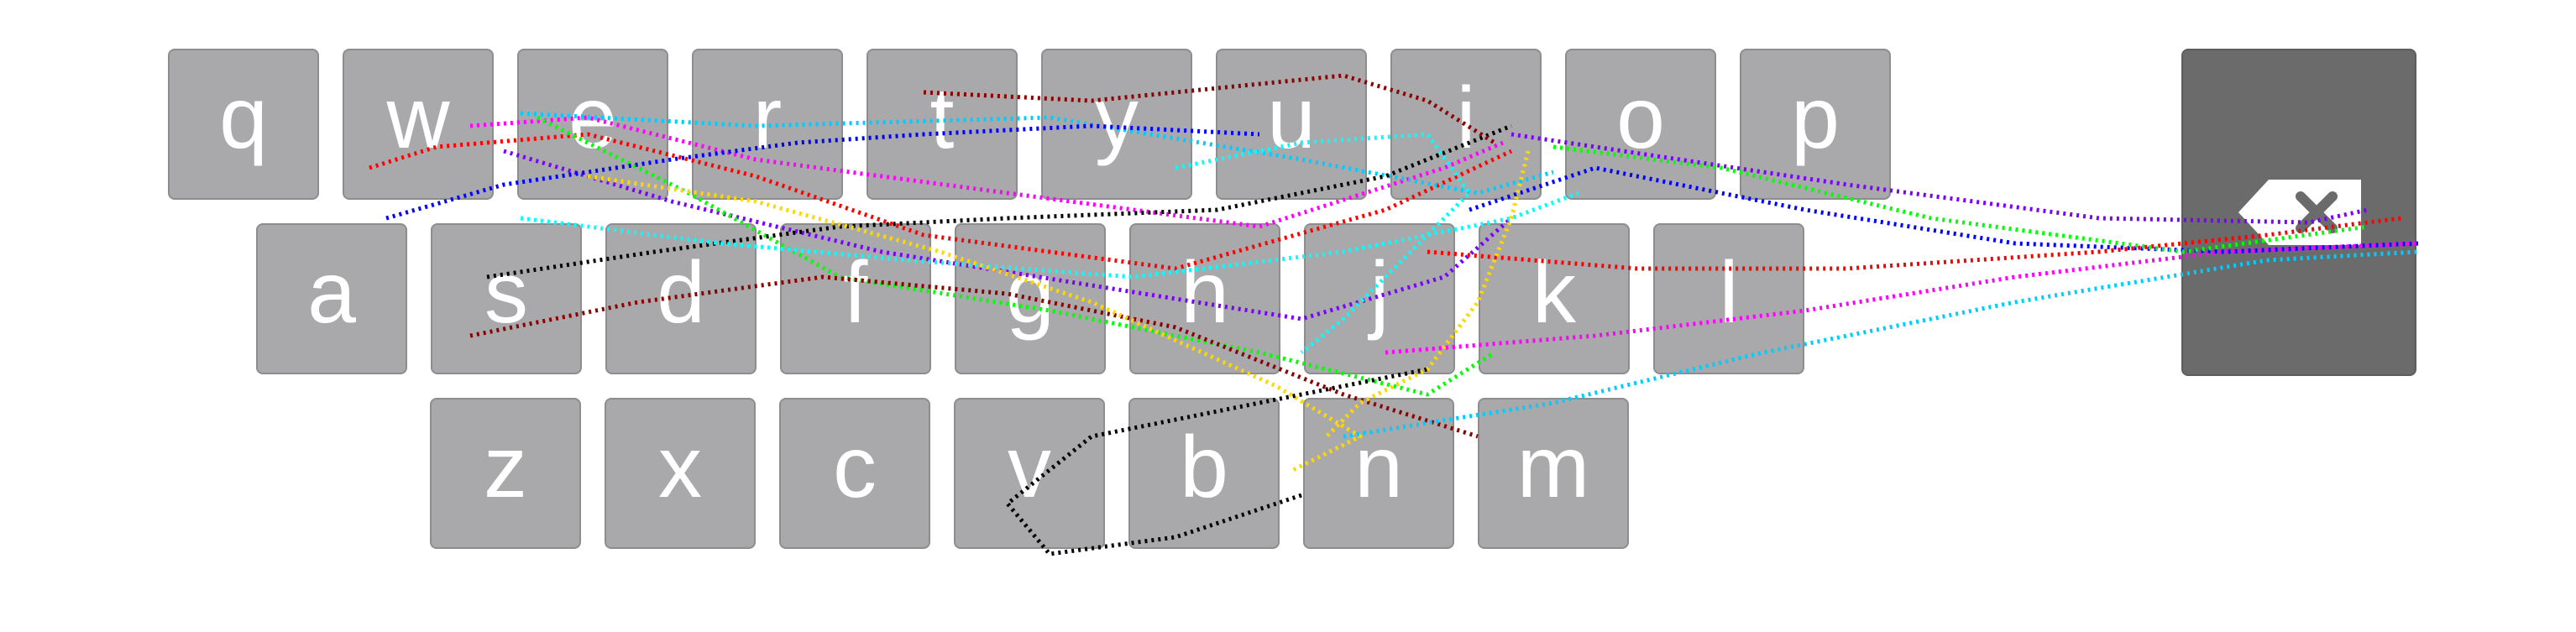 Image resolution: width=2576 pixels, height=632 pixels. I want to click on key-label: i, so click(1466, 118).